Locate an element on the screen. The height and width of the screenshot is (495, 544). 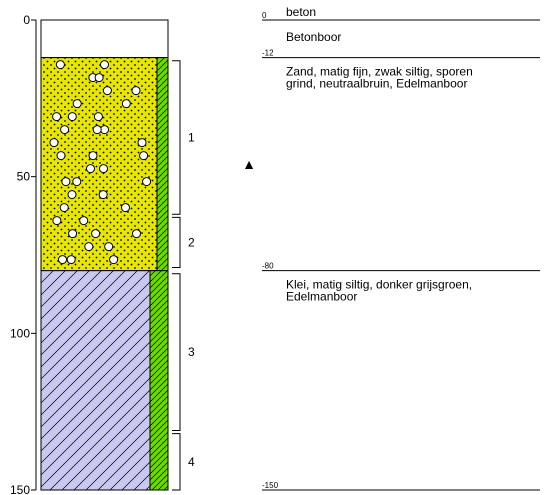
sample-label: 1 is located at coordinates (191, 138).